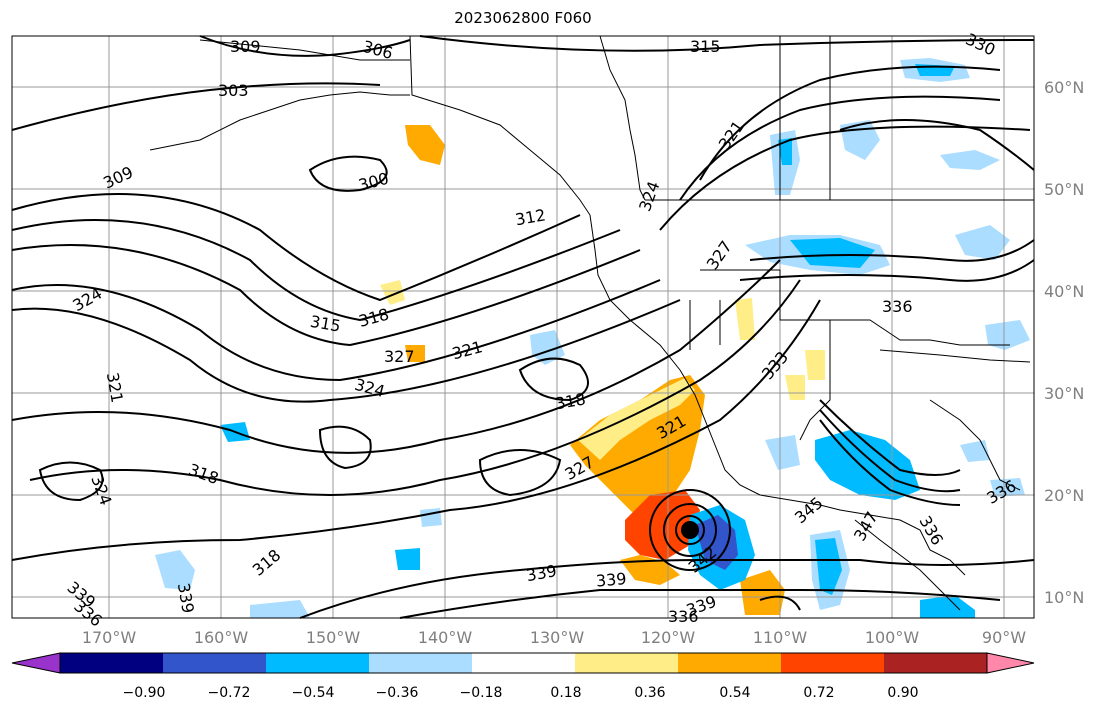 Image resolution: width=1105 pixels, height=712 pixels. What do you see at coordinates (221, 637) in the screenshot?
I see `lon-label: 160°W` at bounding box center [221, 637].